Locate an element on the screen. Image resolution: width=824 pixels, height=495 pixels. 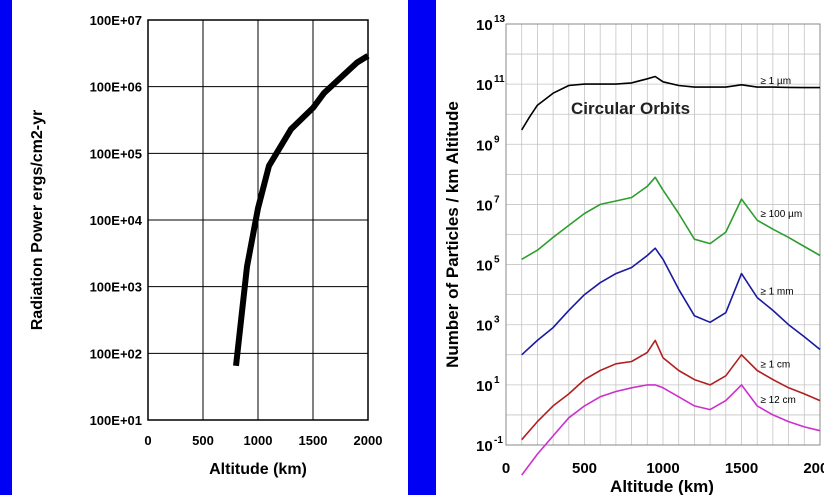
y-tick-exponent: 1 is located at coordinates (497, 380).